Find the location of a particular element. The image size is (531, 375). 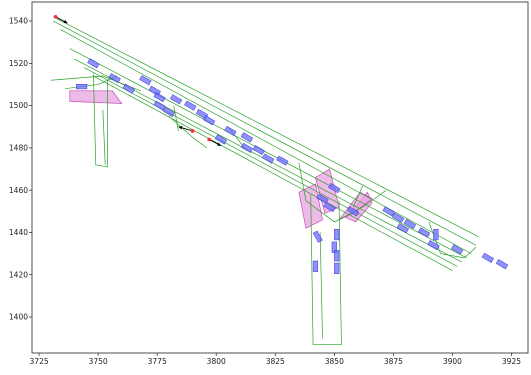

x-tick-label: 3725 is located at coordinates (39, 361).